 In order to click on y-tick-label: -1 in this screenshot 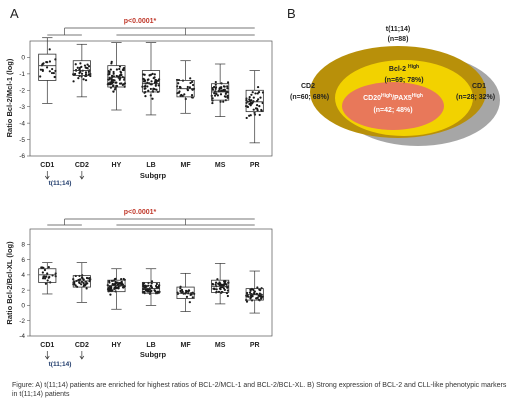, I will do `click(22, 74)`.